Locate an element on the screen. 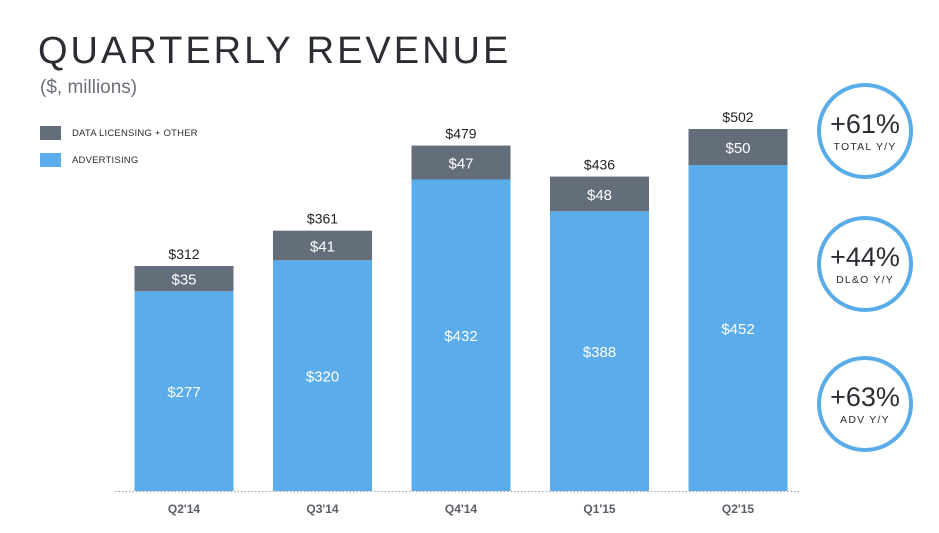  x-tick-label: Q2'15 is located at coordinates (738, 509).